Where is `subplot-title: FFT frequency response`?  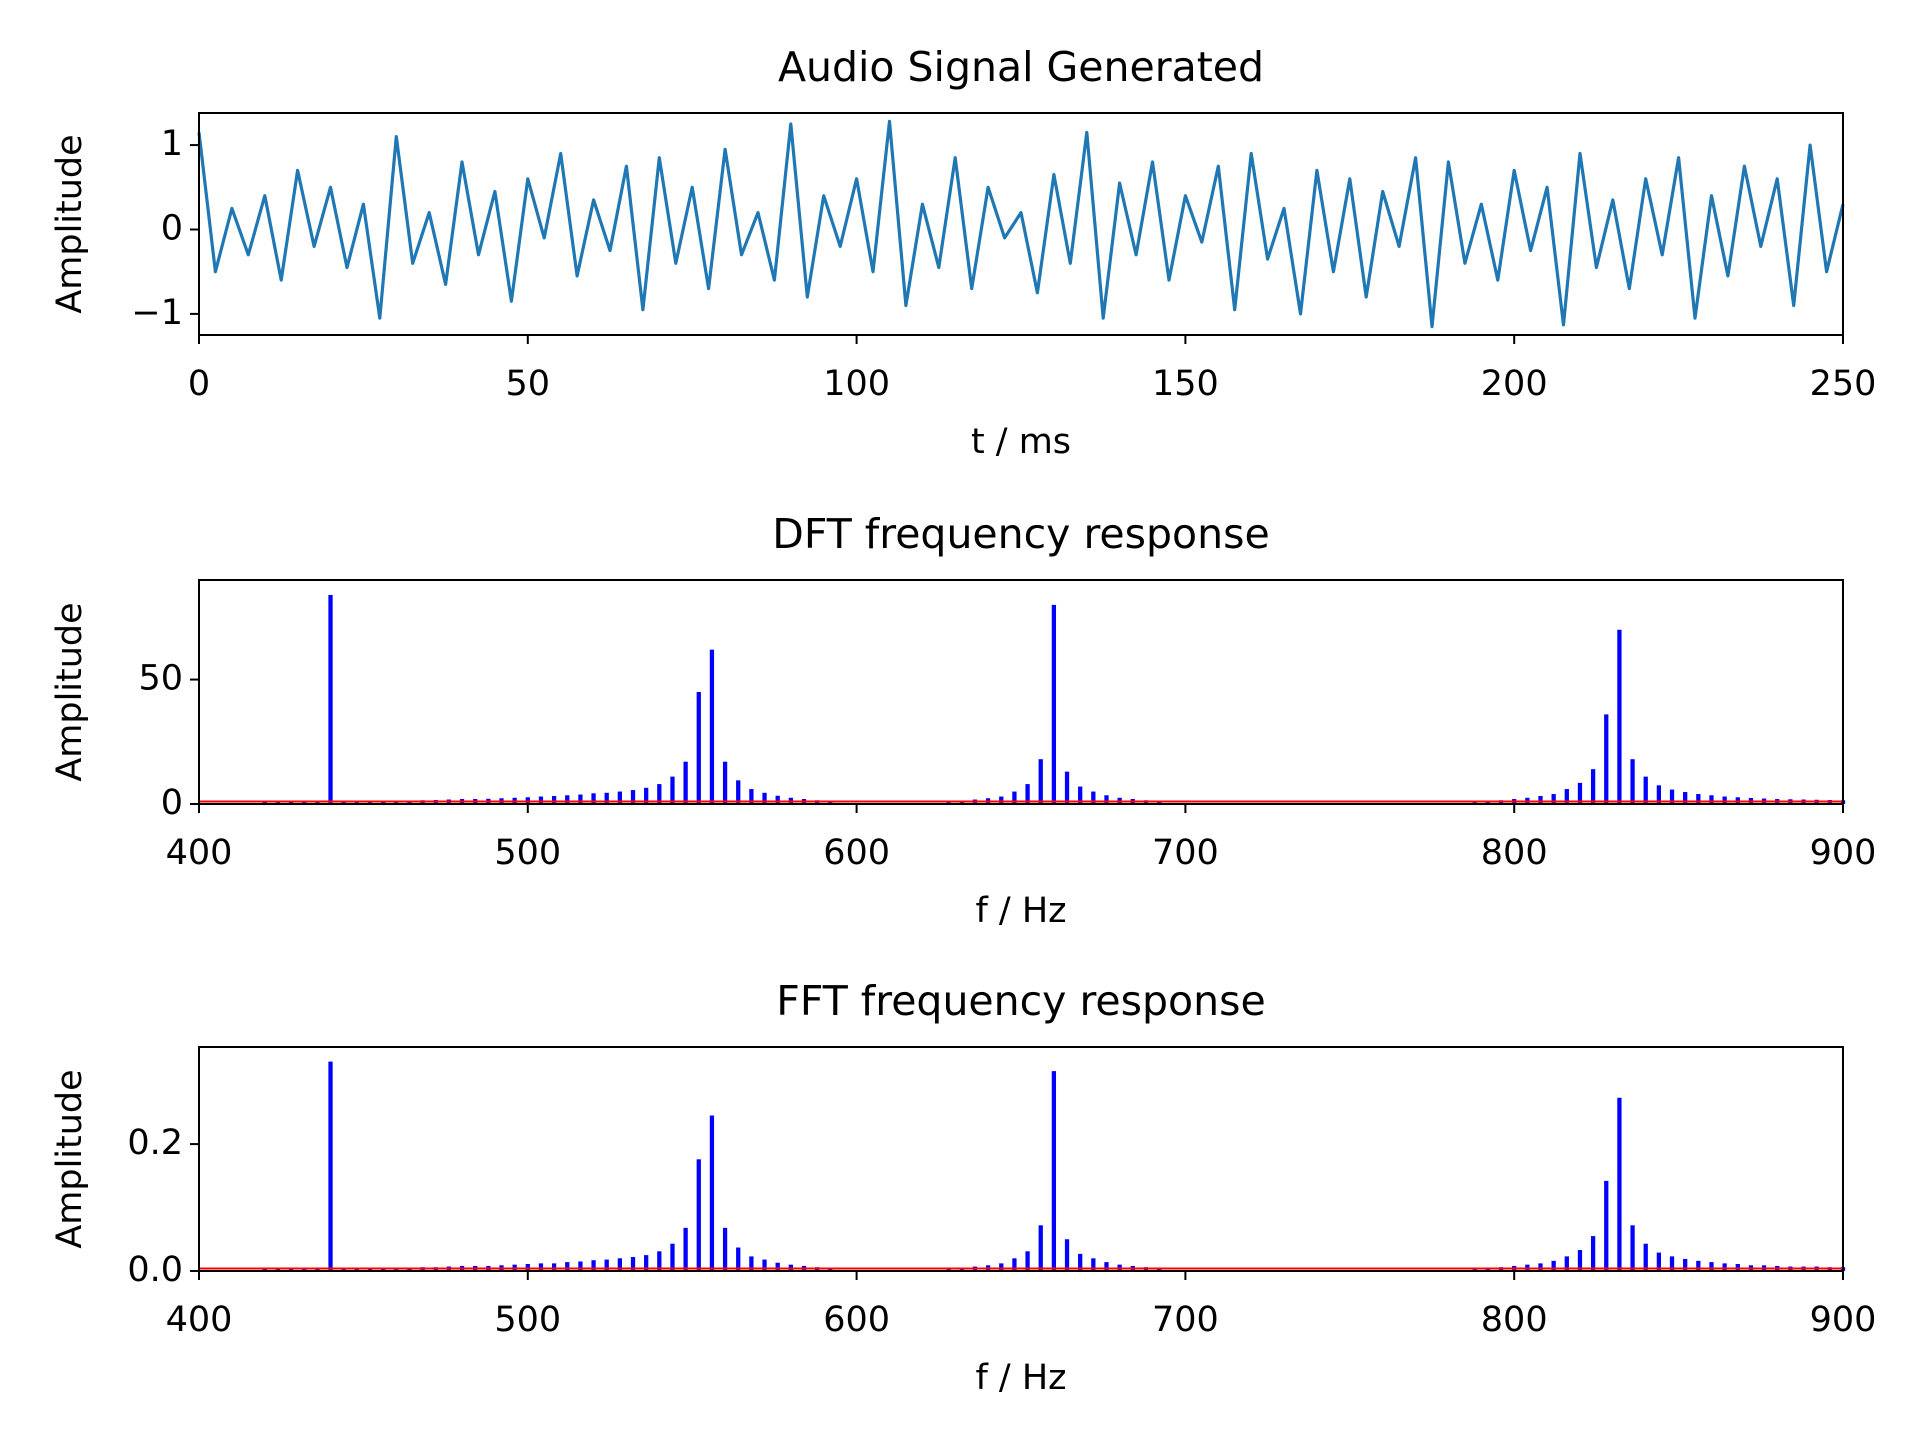 subplot-title: FFT frequency response is located at coordinates (1020, 1001).